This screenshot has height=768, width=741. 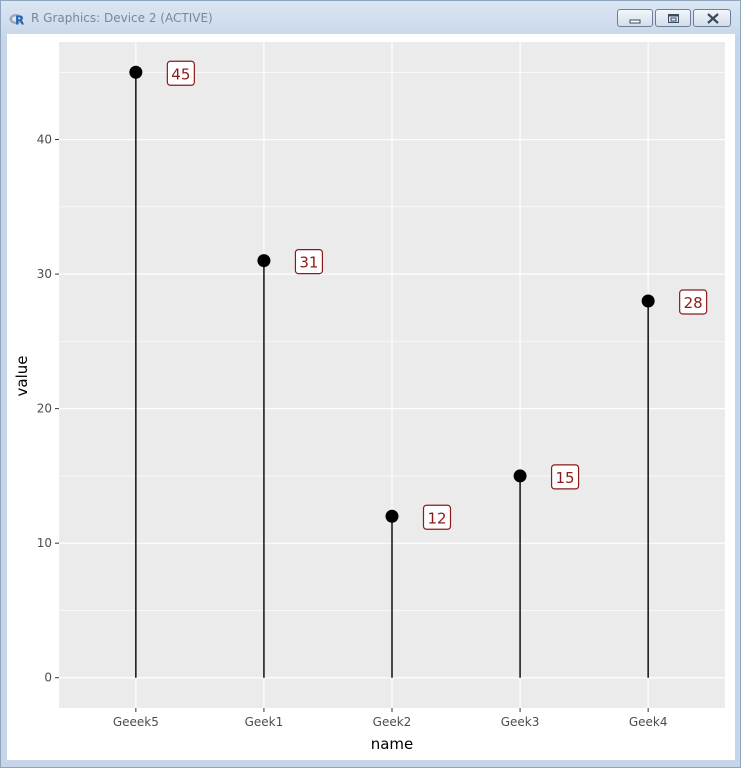 What do you see at coordinates (44, 140) in the screenshot?
I see `y-tick-label: 40` at bounding box center [44, 140].